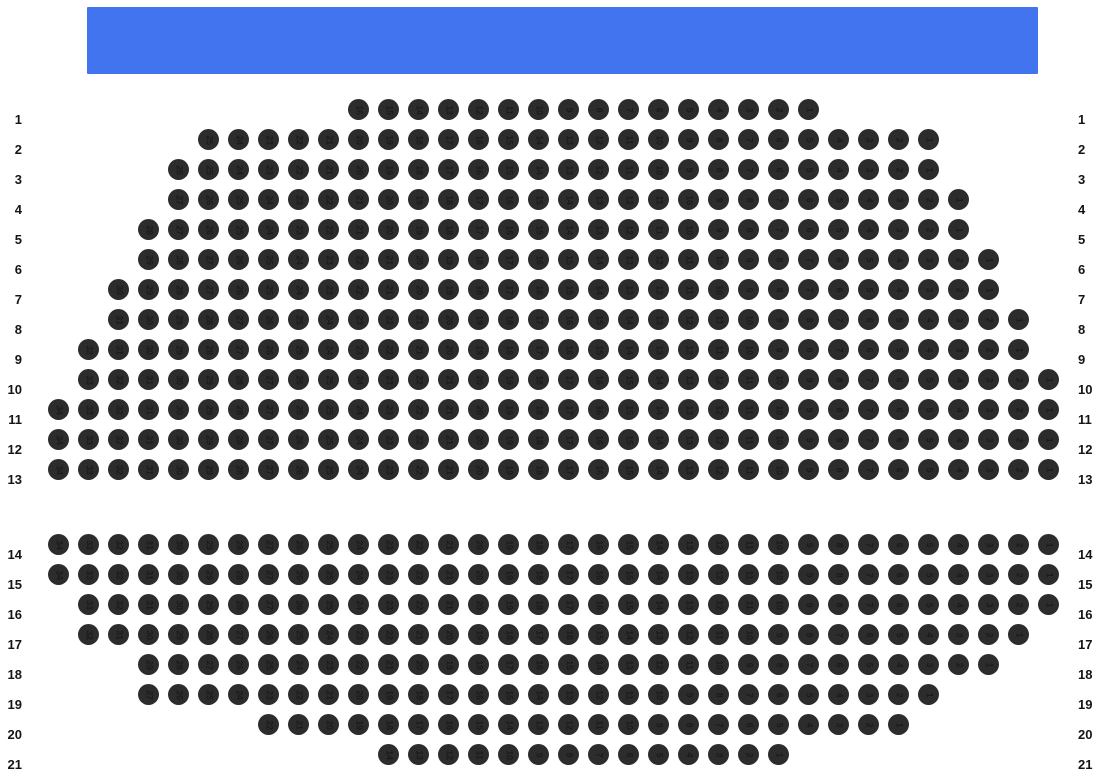 This screenshot has width=1120, height=780. I want to click on seat: 28, so click(238, 544).